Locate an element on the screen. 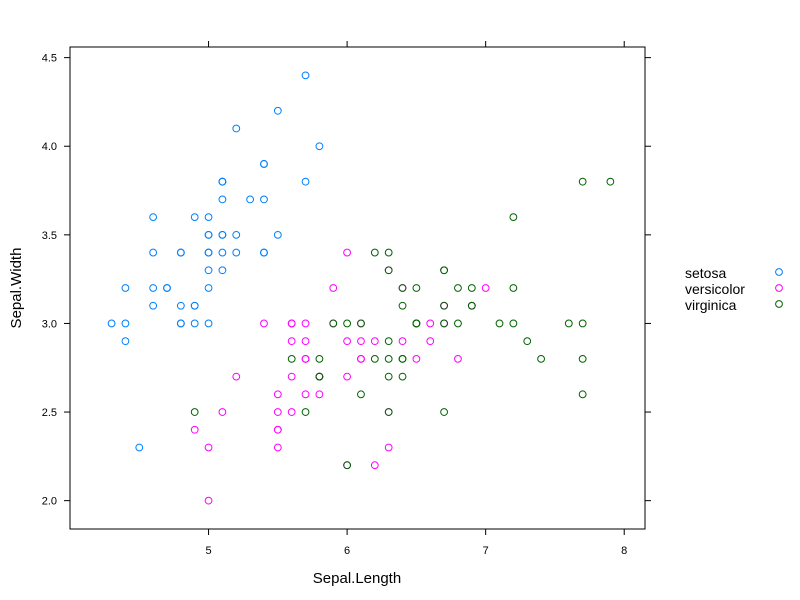 This screenshot has height=600, width=800. legend: setosa versicolor virginica is located at coordinates (734, 289).